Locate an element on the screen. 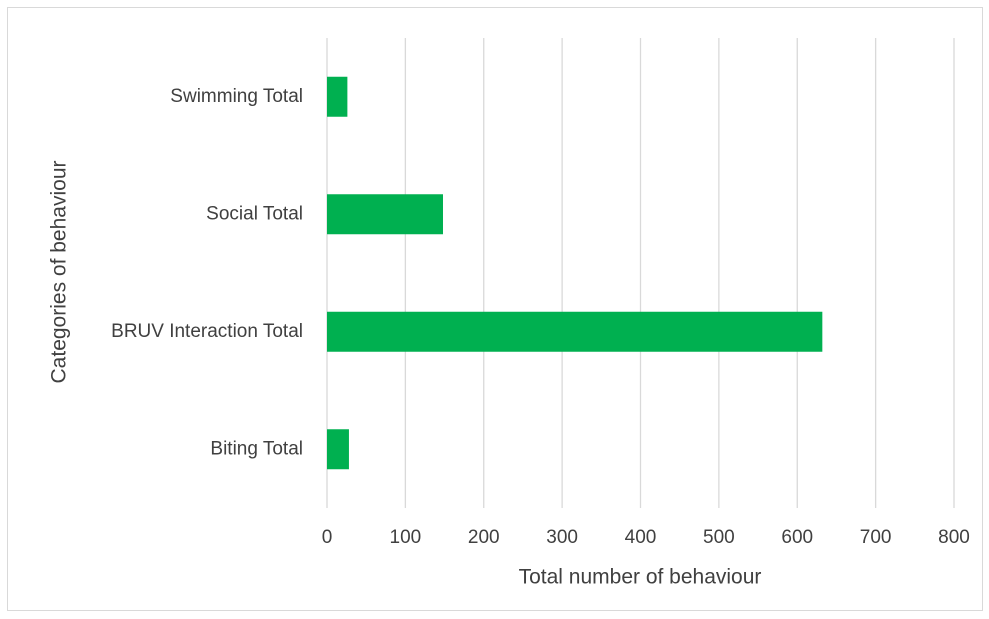  x-tick-label: 500 is located at coordinates (719, 537).